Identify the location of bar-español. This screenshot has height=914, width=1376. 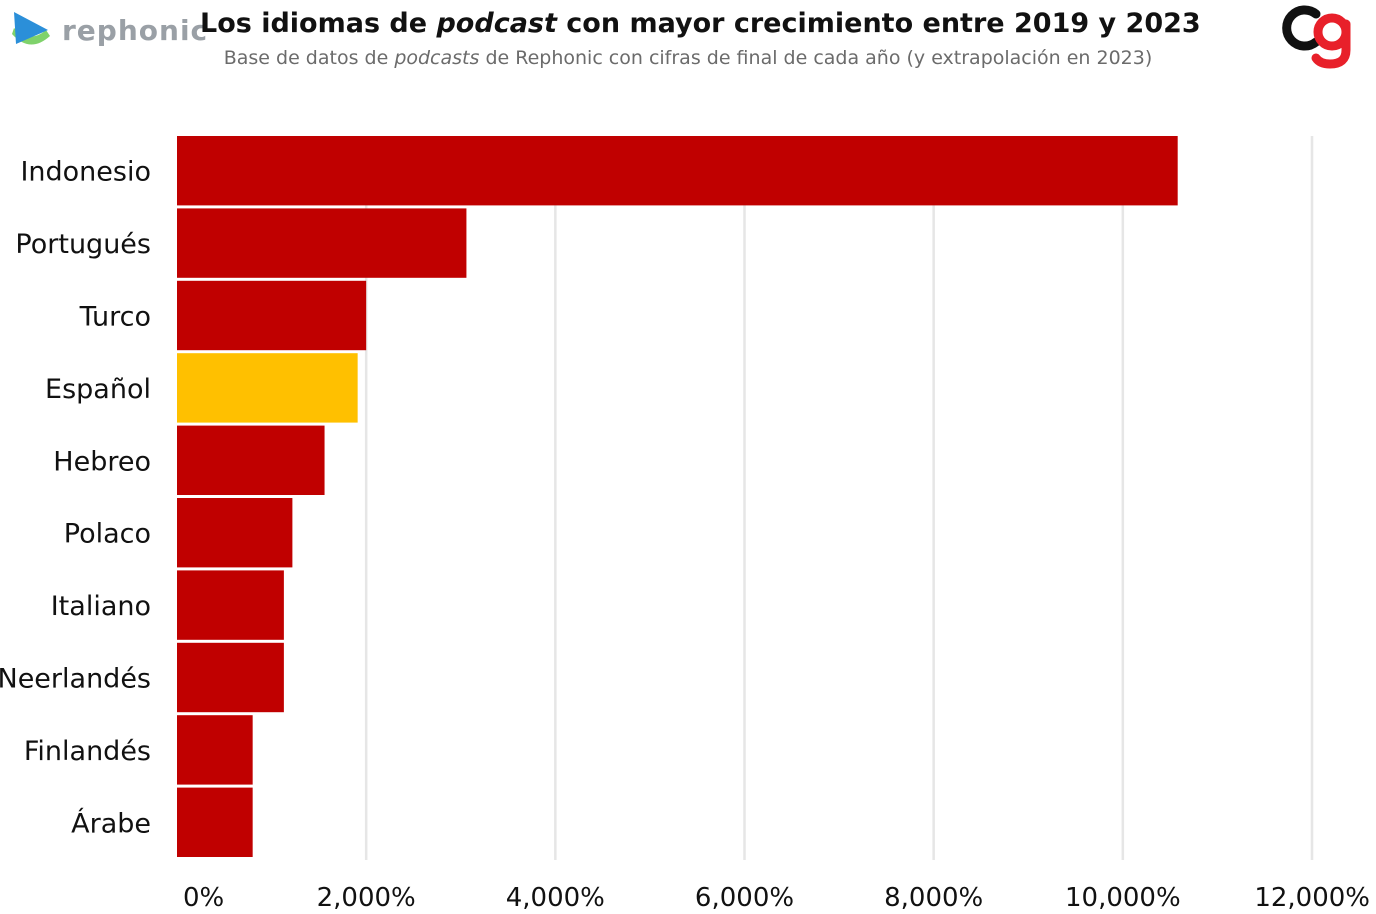
(267, 388).